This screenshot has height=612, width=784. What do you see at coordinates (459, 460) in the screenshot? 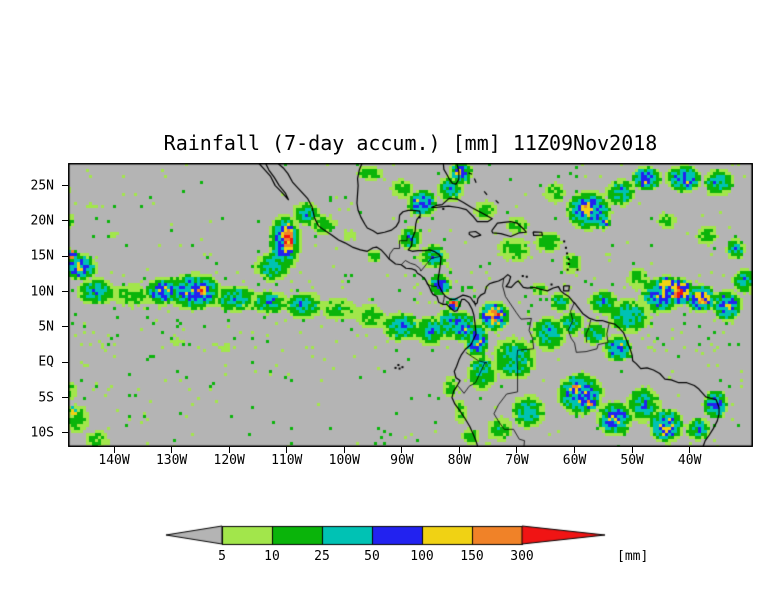
I see `x-tick-label: 80W` at bounding box center [459, 460].